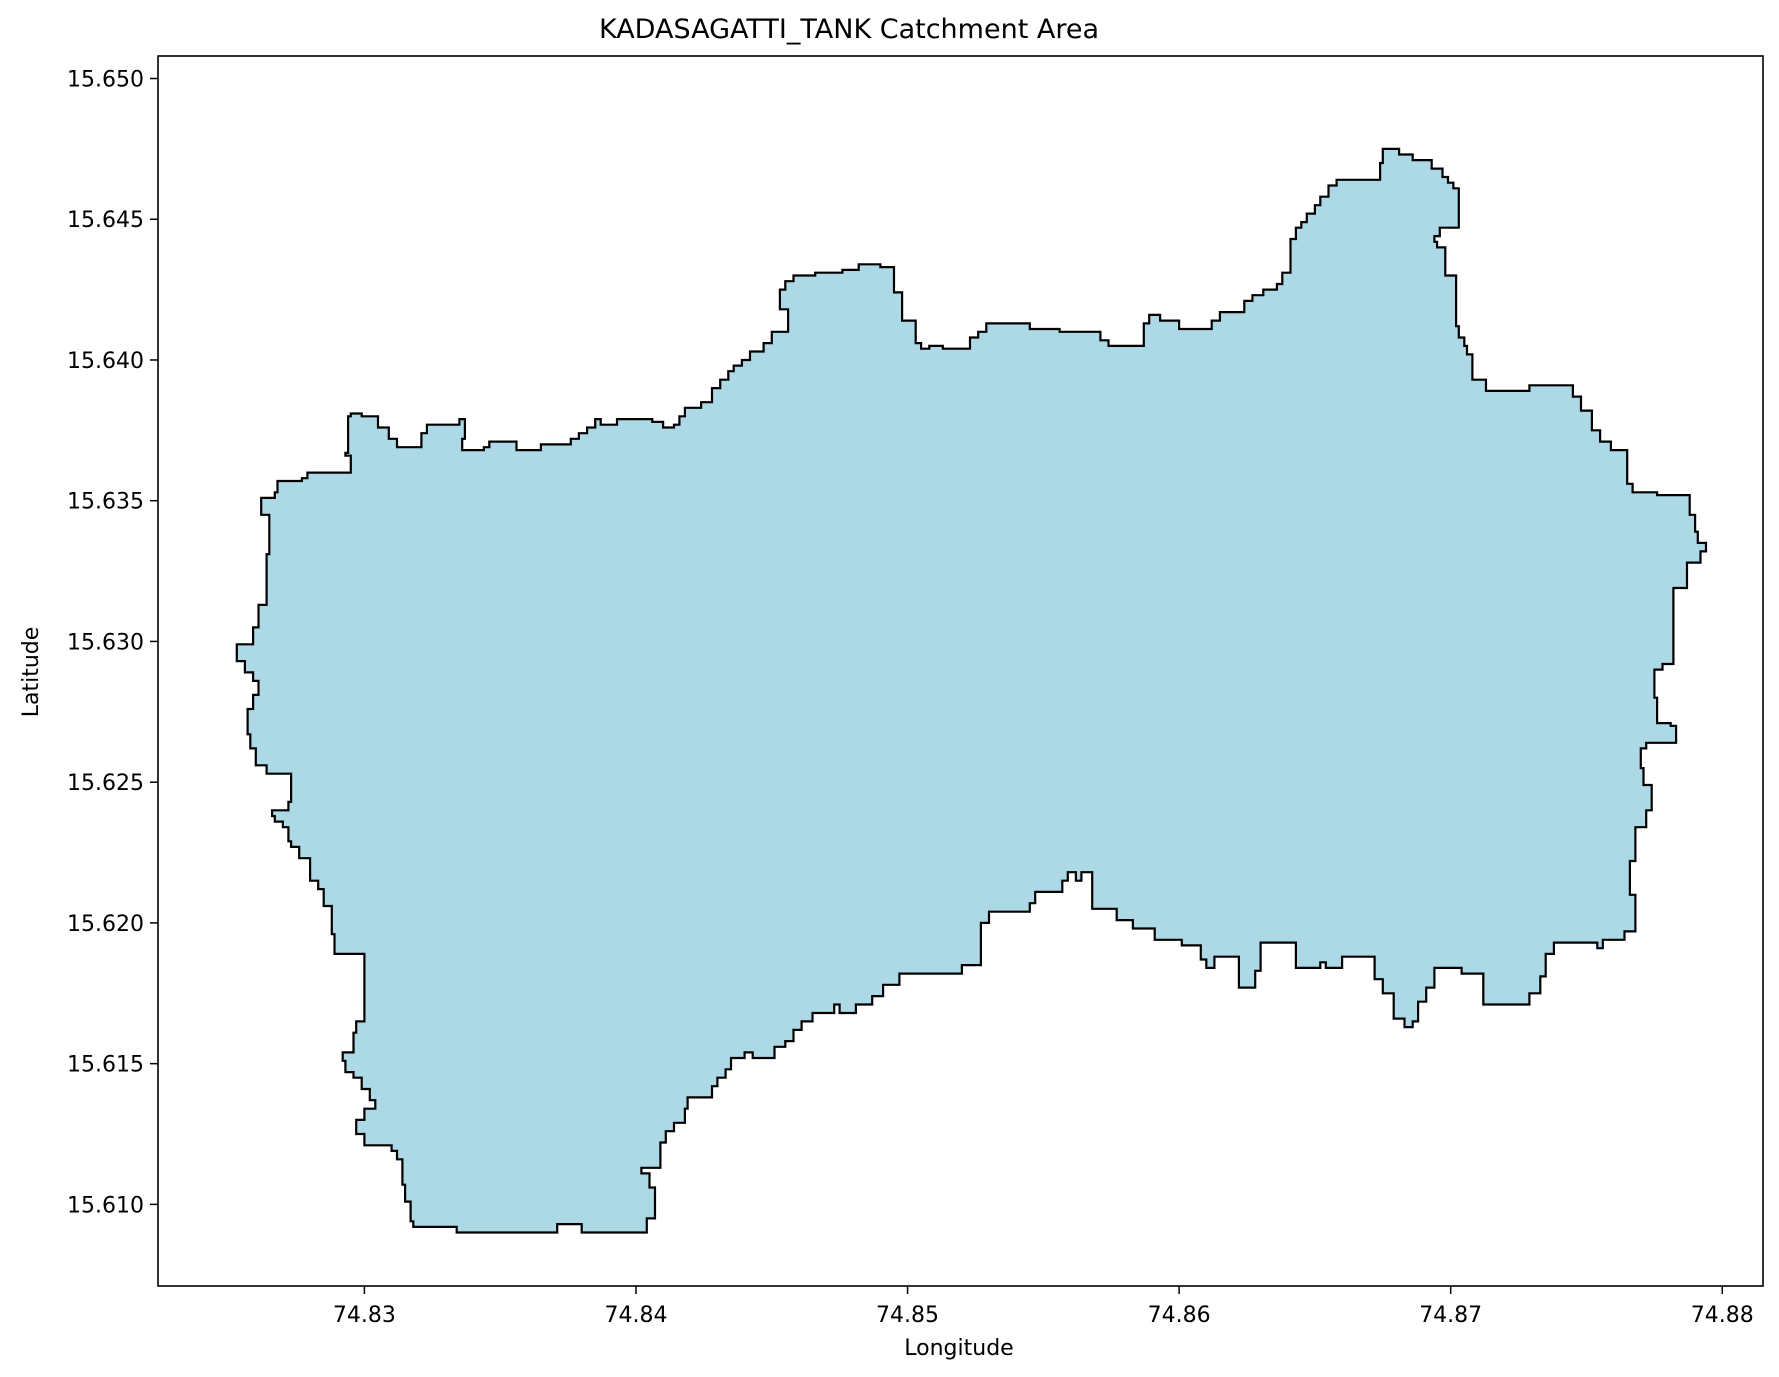  What do you see at coordinates (105, 361) in the screenshot?
I see `y-tick-label: 15.640` at bounding box center [105, 361].